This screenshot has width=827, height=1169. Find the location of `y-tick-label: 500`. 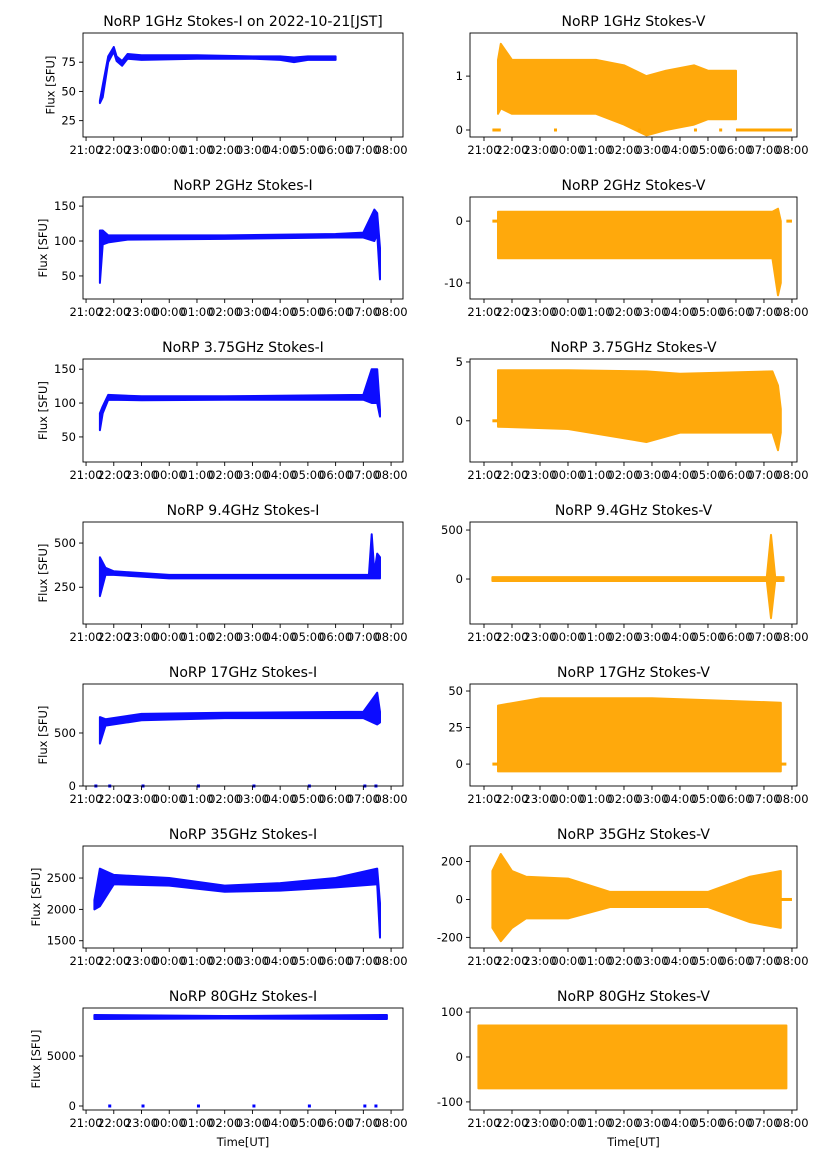

y-tick-label: 500 is located at coordinates (65, 543).